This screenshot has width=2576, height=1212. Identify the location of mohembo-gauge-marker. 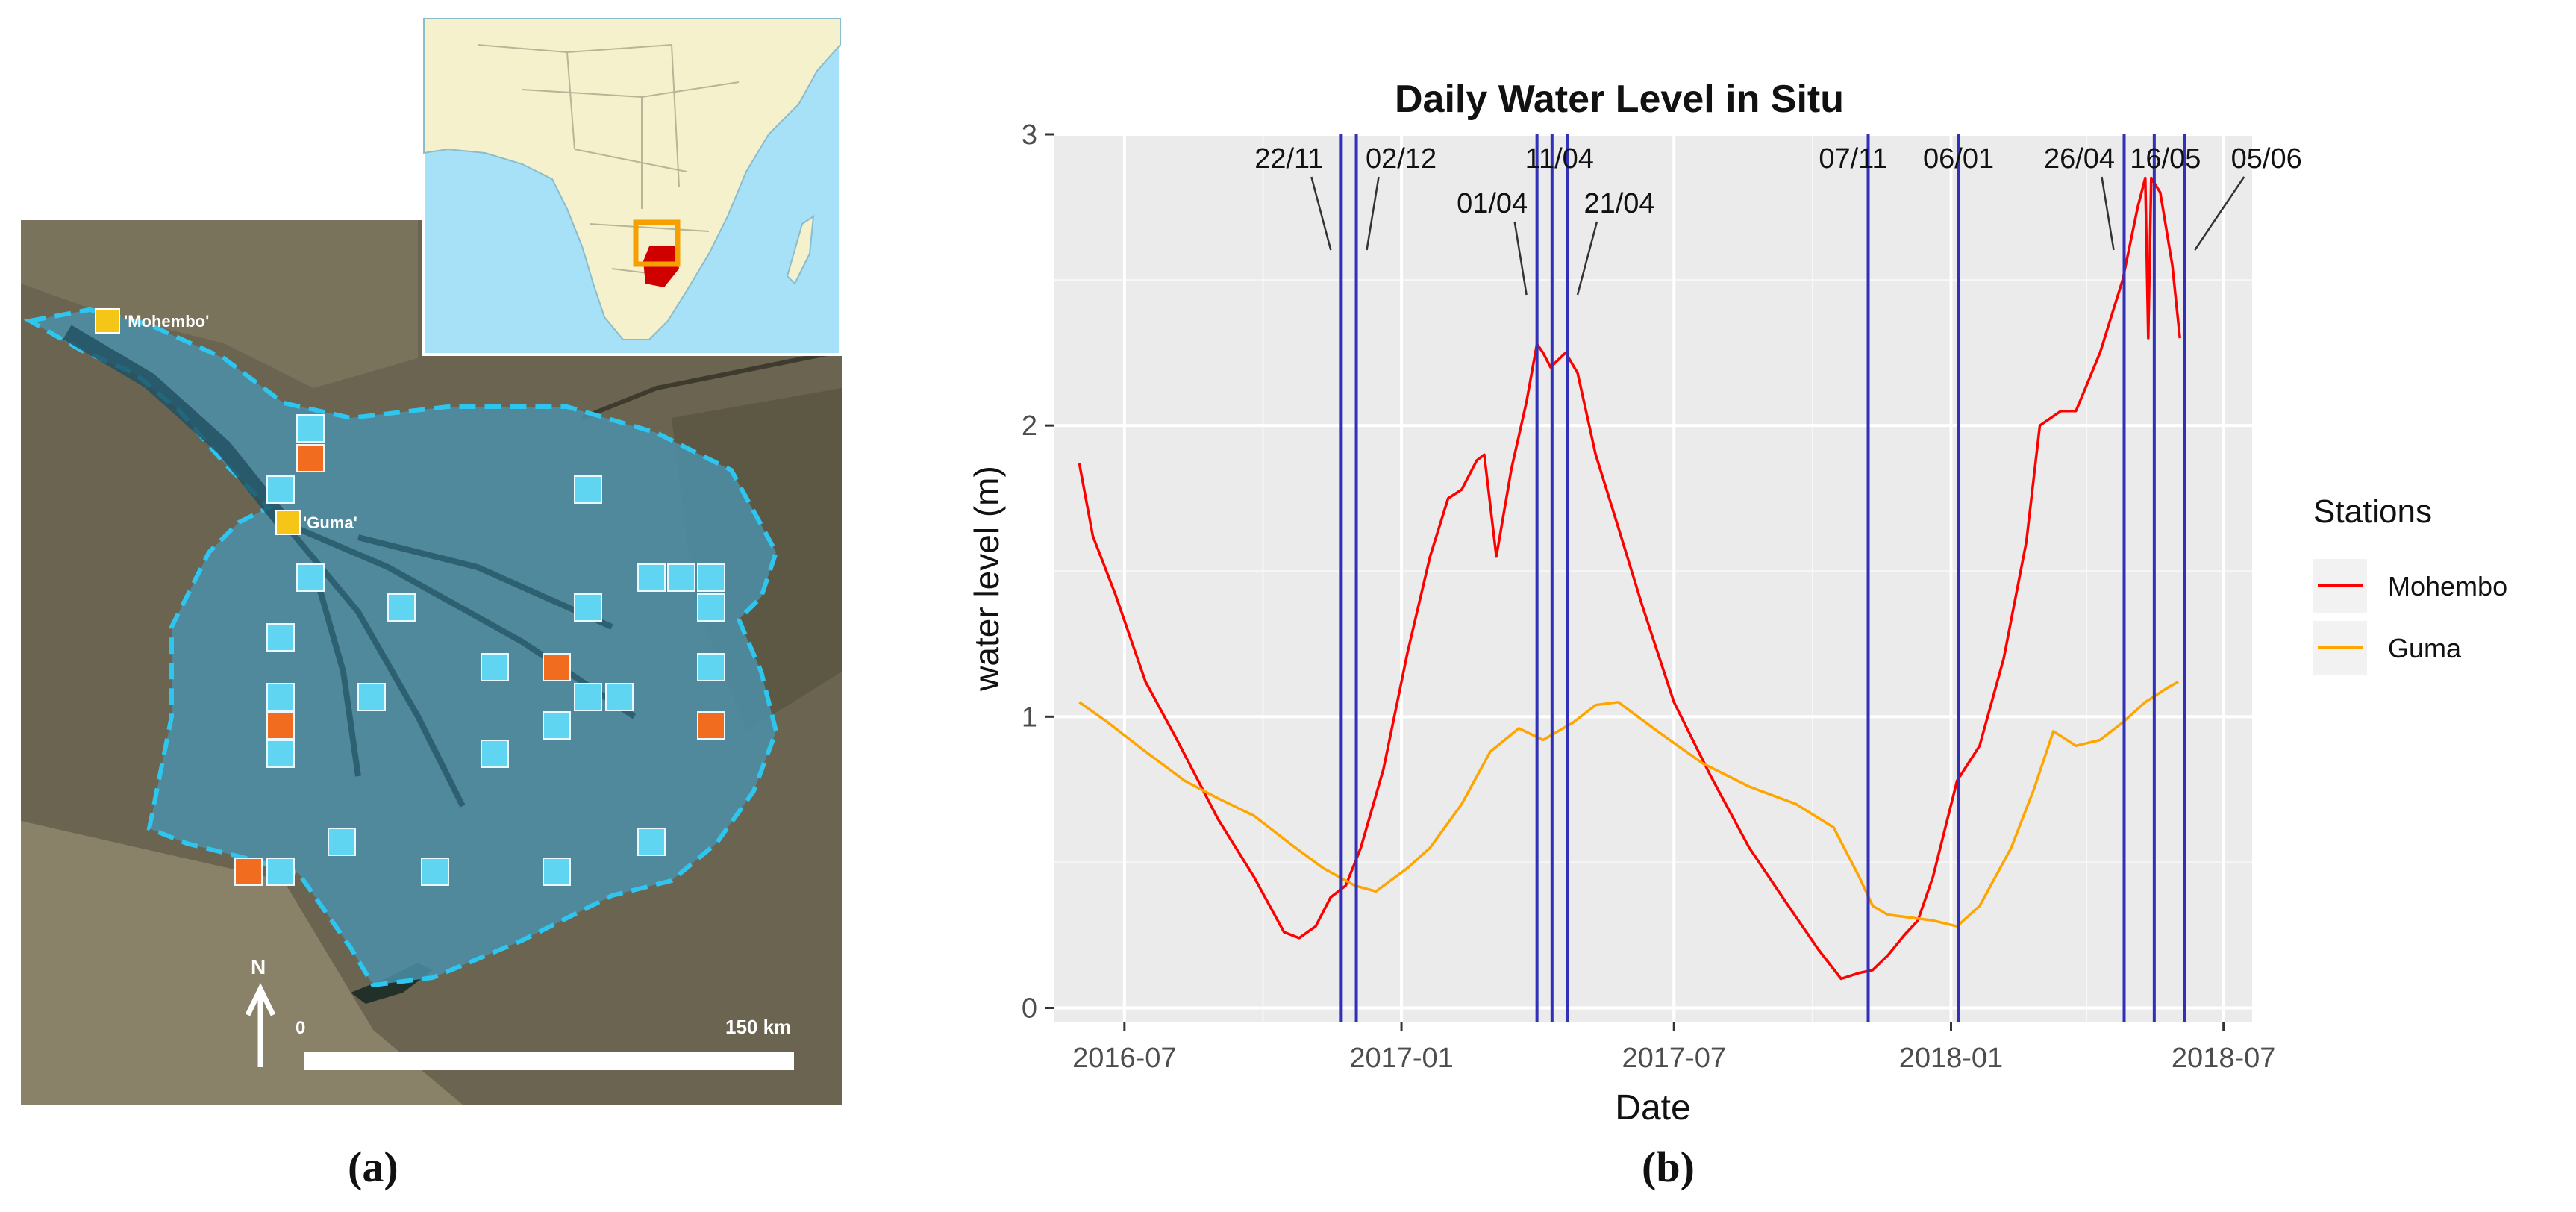
(107, 321).